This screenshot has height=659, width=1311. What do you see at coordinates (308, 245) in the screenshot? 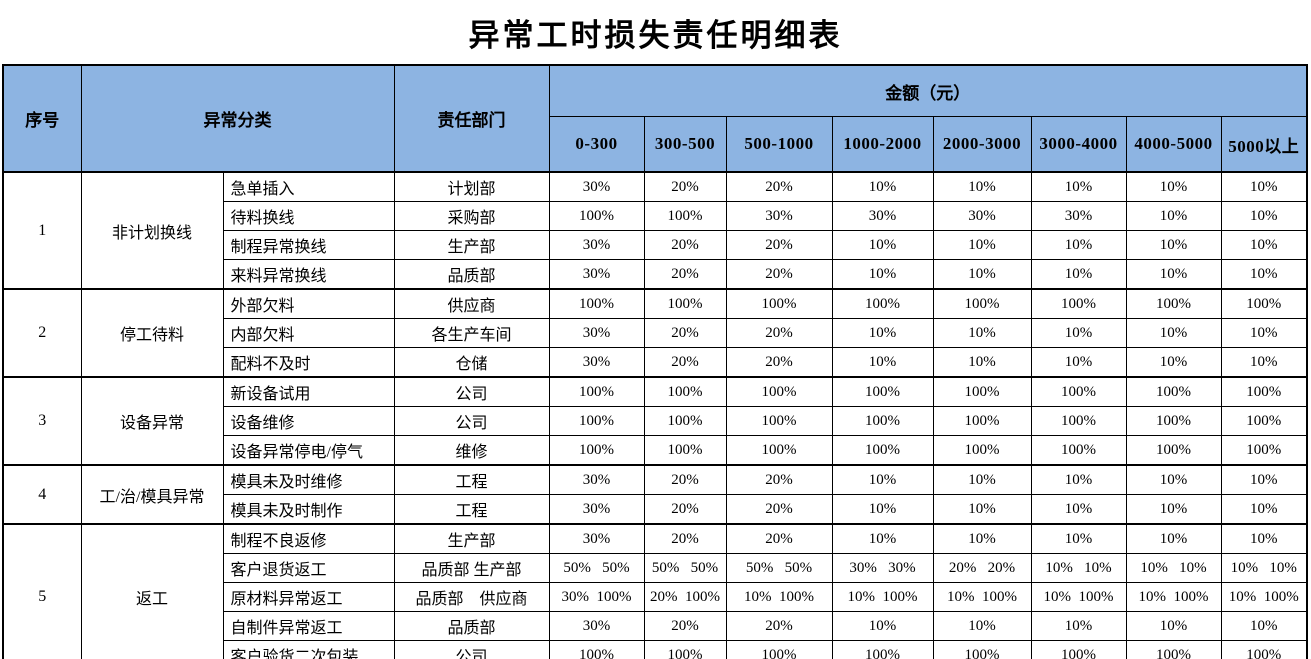
I see `item-cell: 制程异常换线` at bounding box center [308, 245].